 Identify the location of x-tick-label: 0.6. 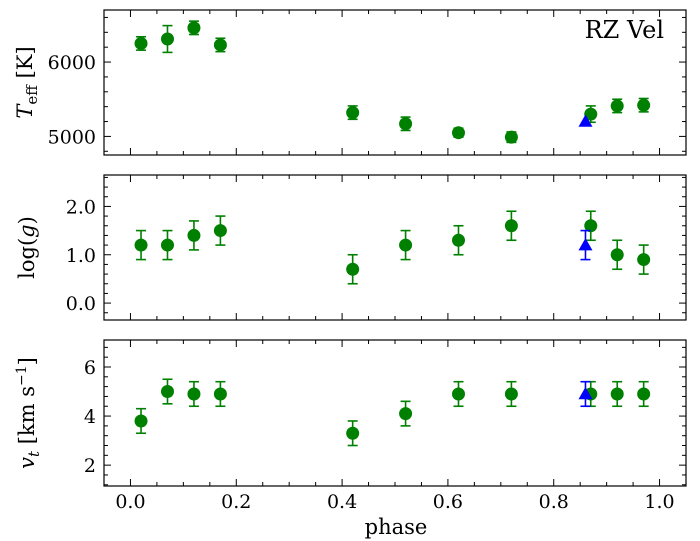
(448, 502).